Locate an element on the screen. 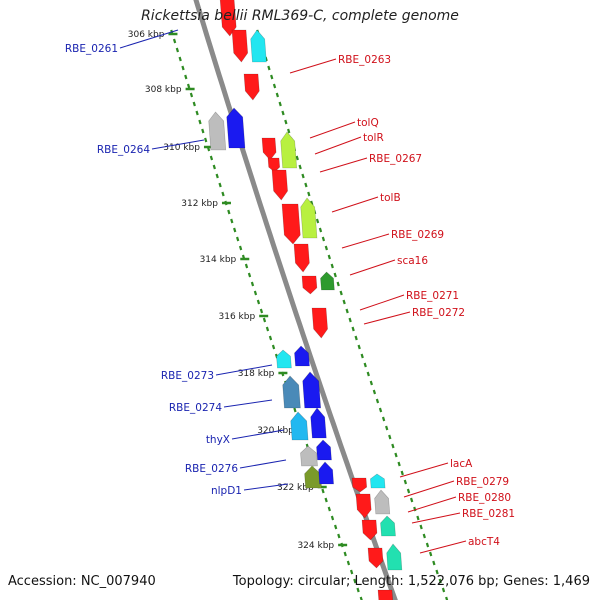  gene-label-rbe_0281: RBE_0281 is located at coordinates (488, 514).